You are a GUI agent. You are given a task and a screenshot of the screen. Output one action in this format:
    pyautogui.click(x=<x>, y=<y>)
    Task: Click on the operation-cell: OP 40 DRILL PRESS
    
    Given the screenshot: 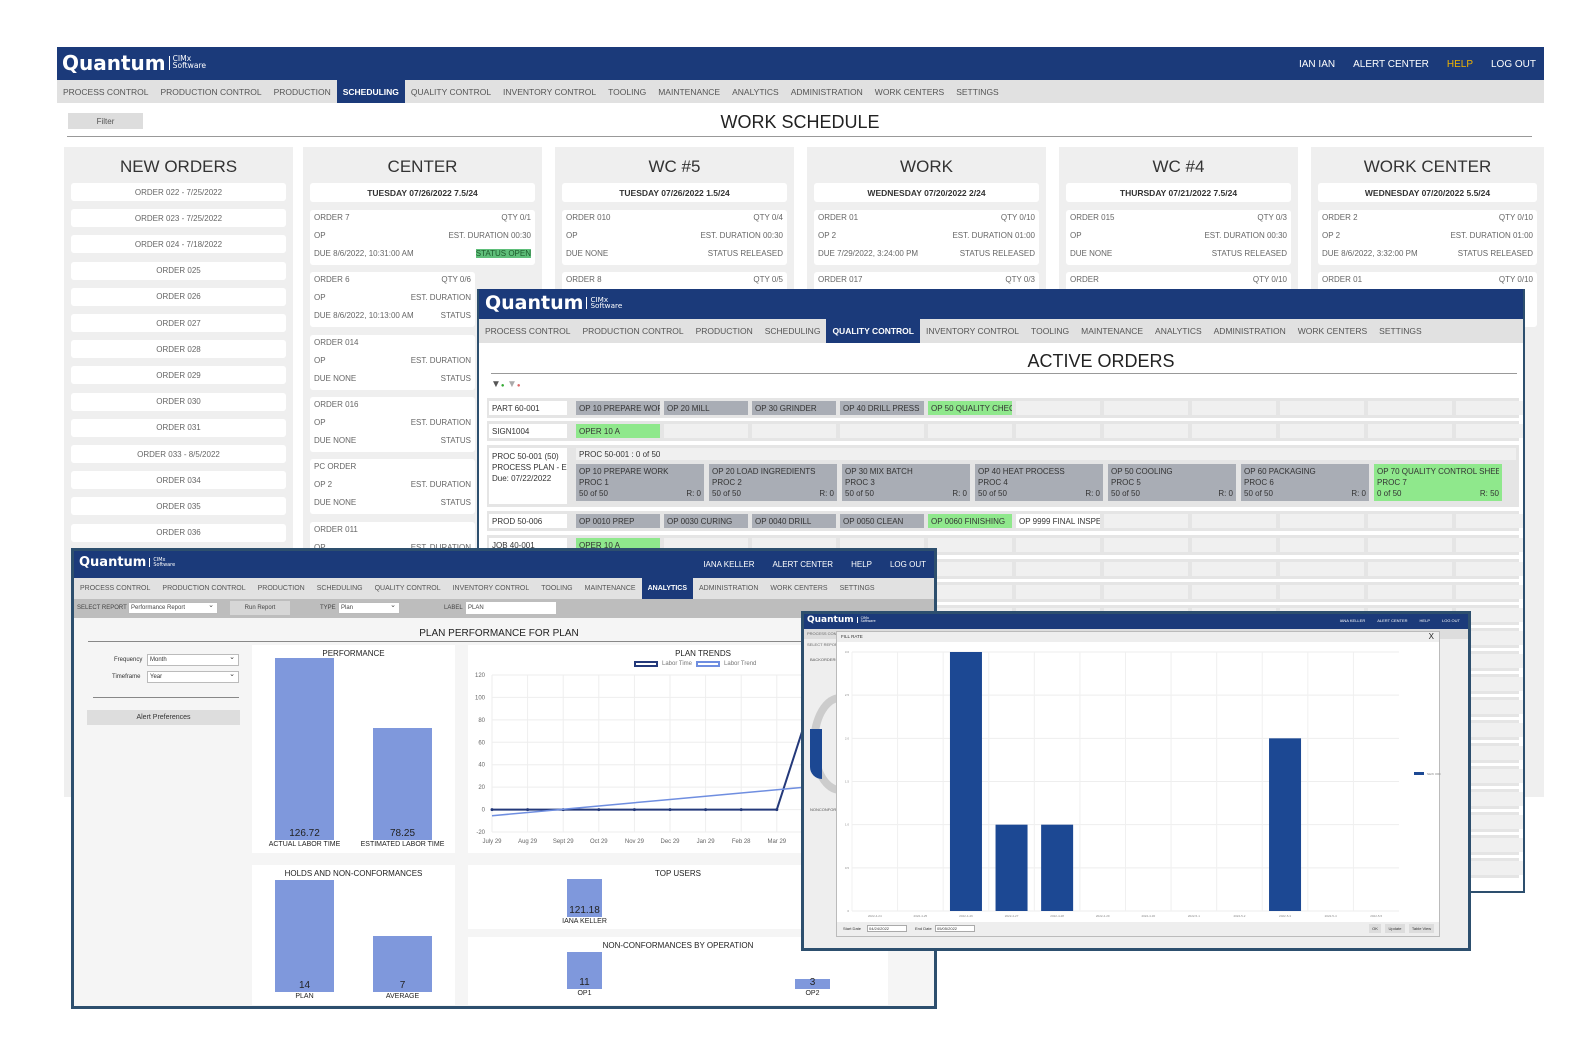 What is the action you would take?
    pyautogui.click(x=882, y=408)
    